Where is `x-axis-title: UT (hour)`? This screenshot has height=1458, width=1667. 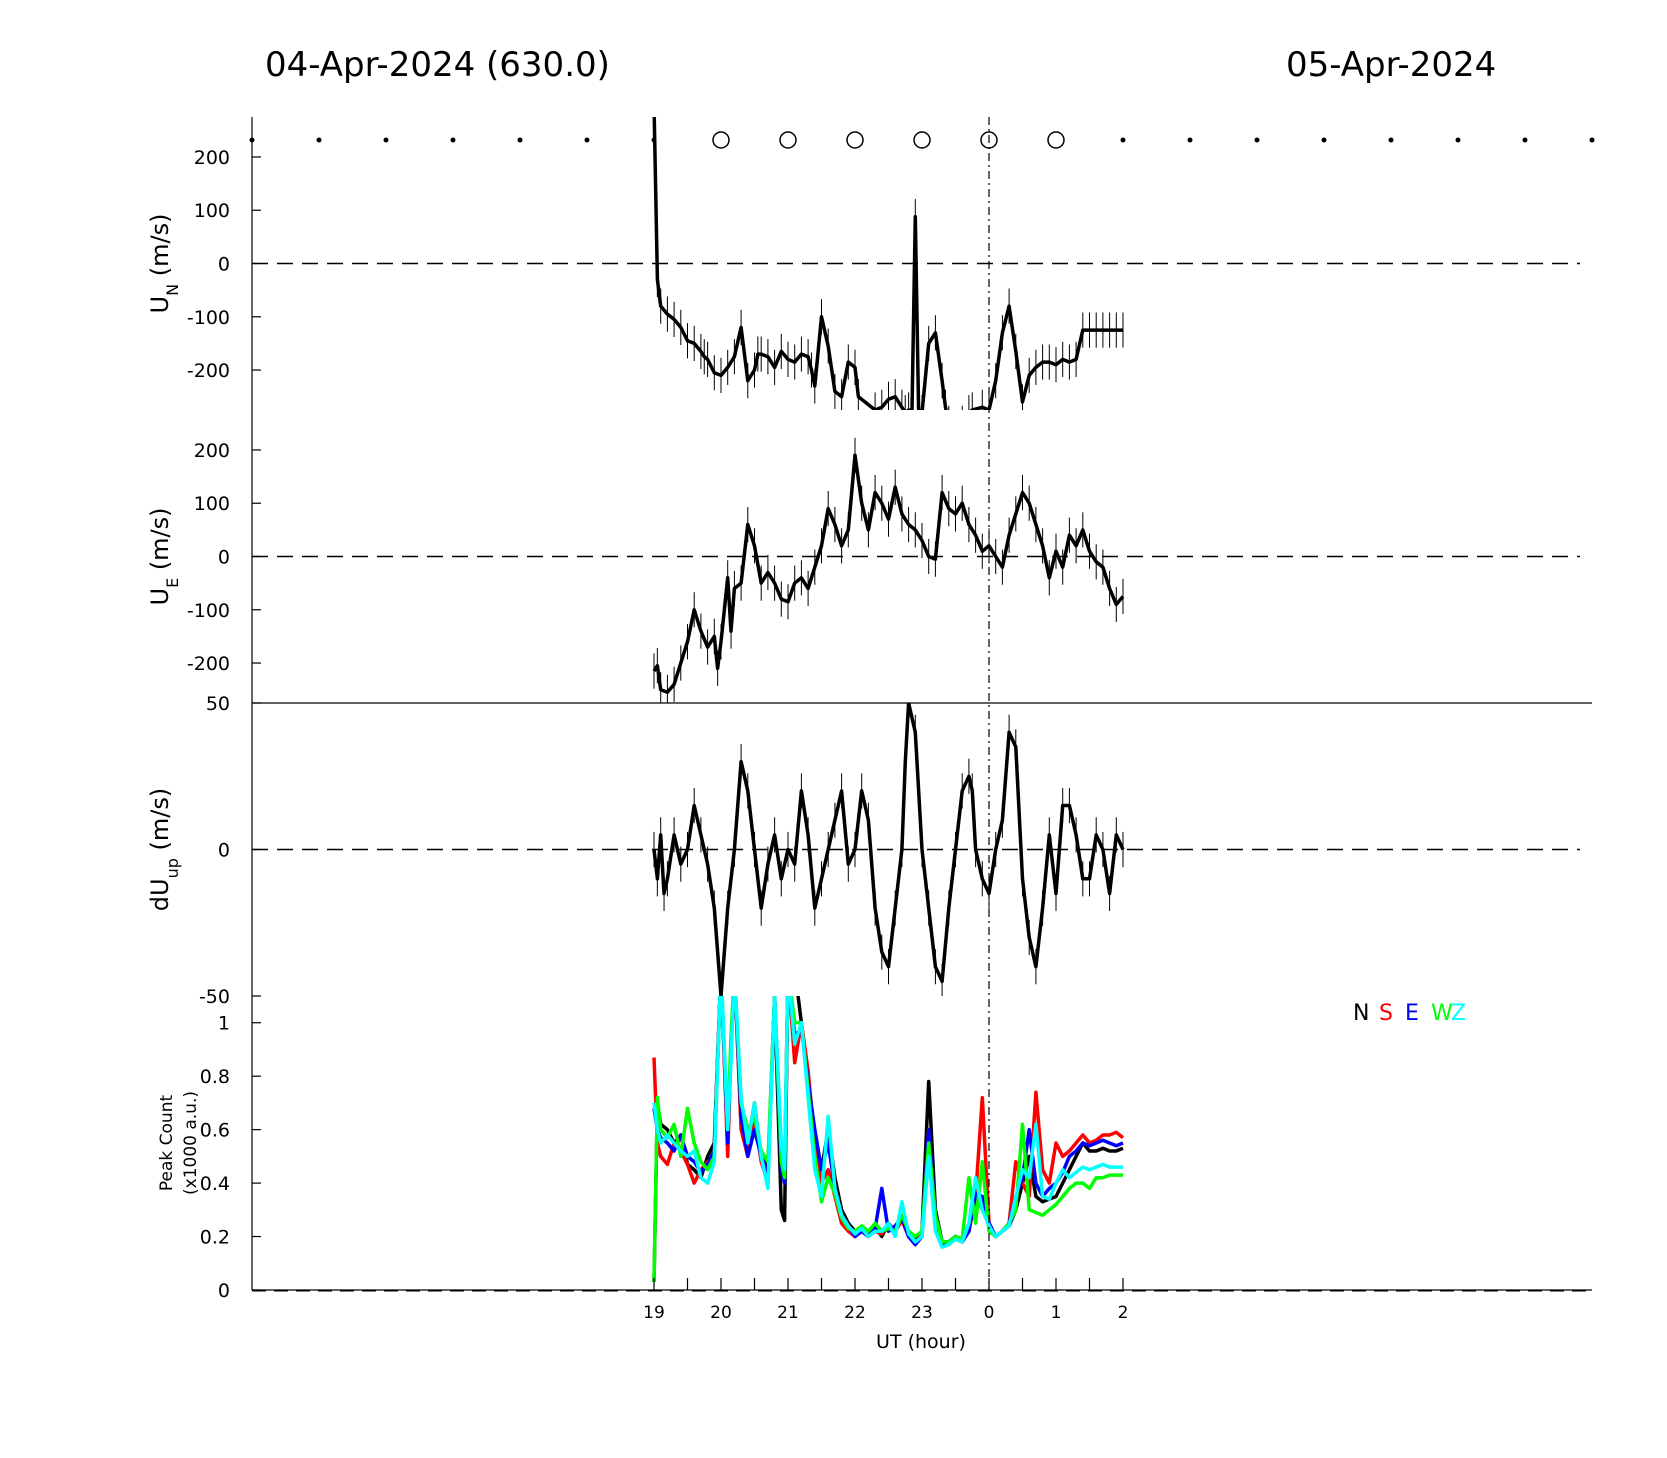
x-axis-title: UT (hour) is located at coordinates (921, 1342).